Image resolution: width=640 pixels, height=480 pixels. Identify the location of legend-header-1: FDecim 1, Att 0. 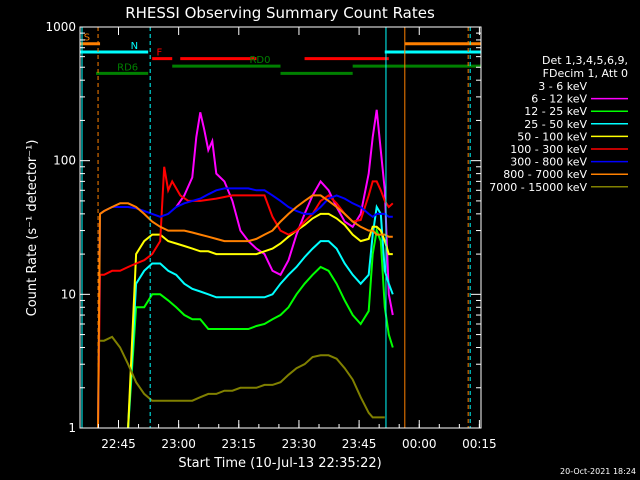
(585, 73).